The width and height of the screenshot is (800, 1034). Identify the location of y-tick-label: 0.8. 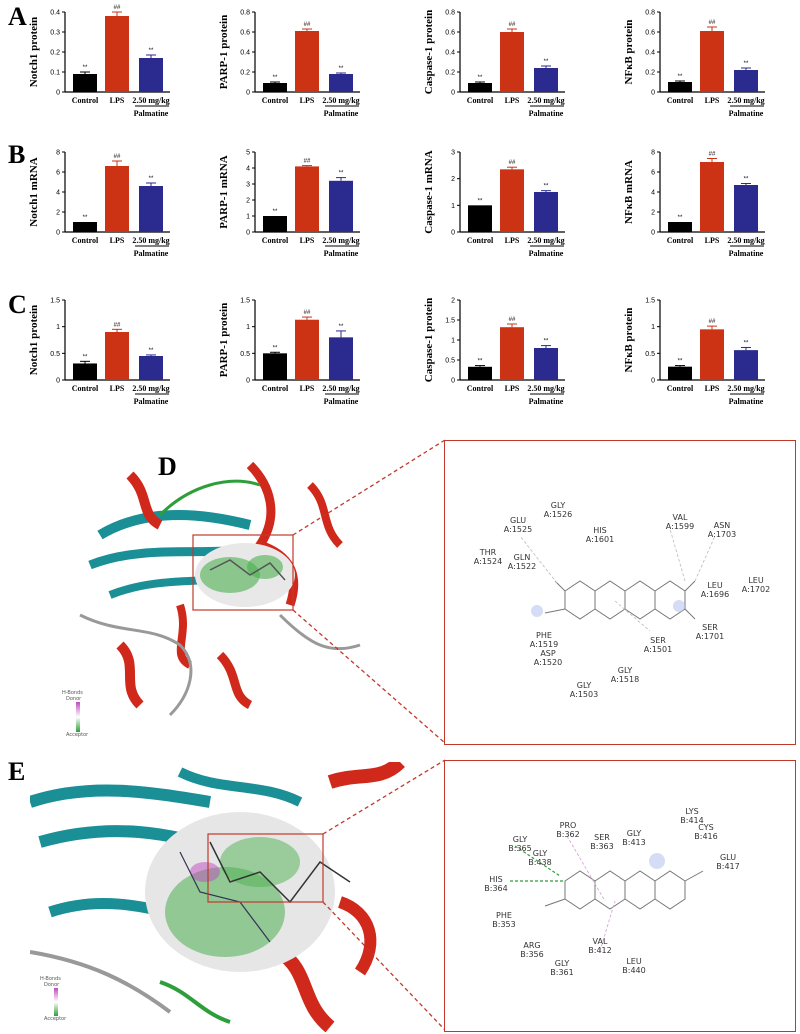
(245, 13).